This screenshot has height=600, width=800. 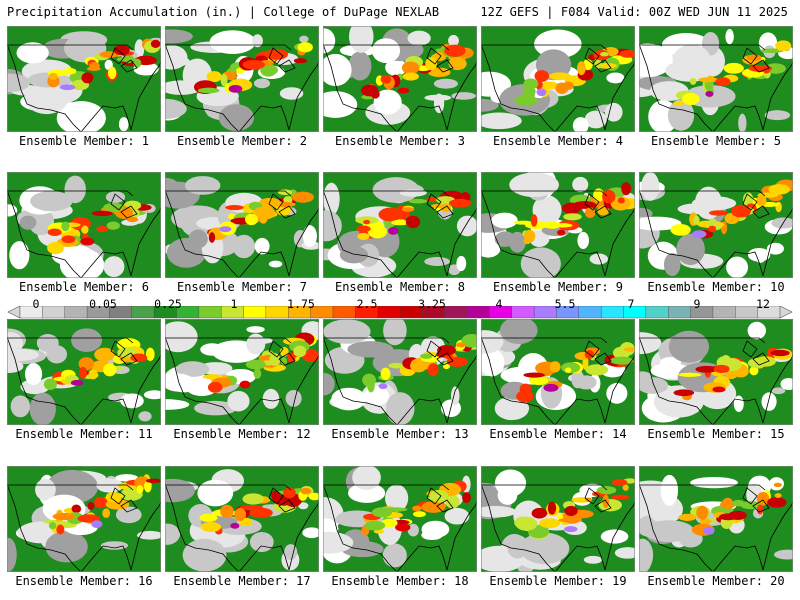 I want to click on colorbar-tick-label: 0.25, so click(x=168, y=304).